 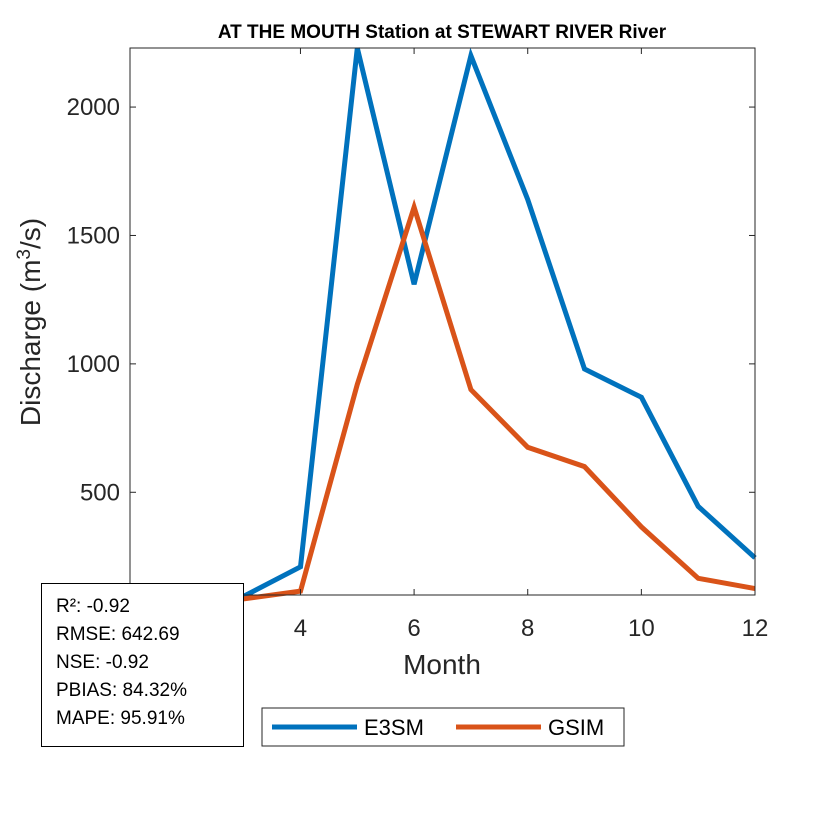 I want to click on stat-nse: NSE: -0.92, so click(x=102, y=662).